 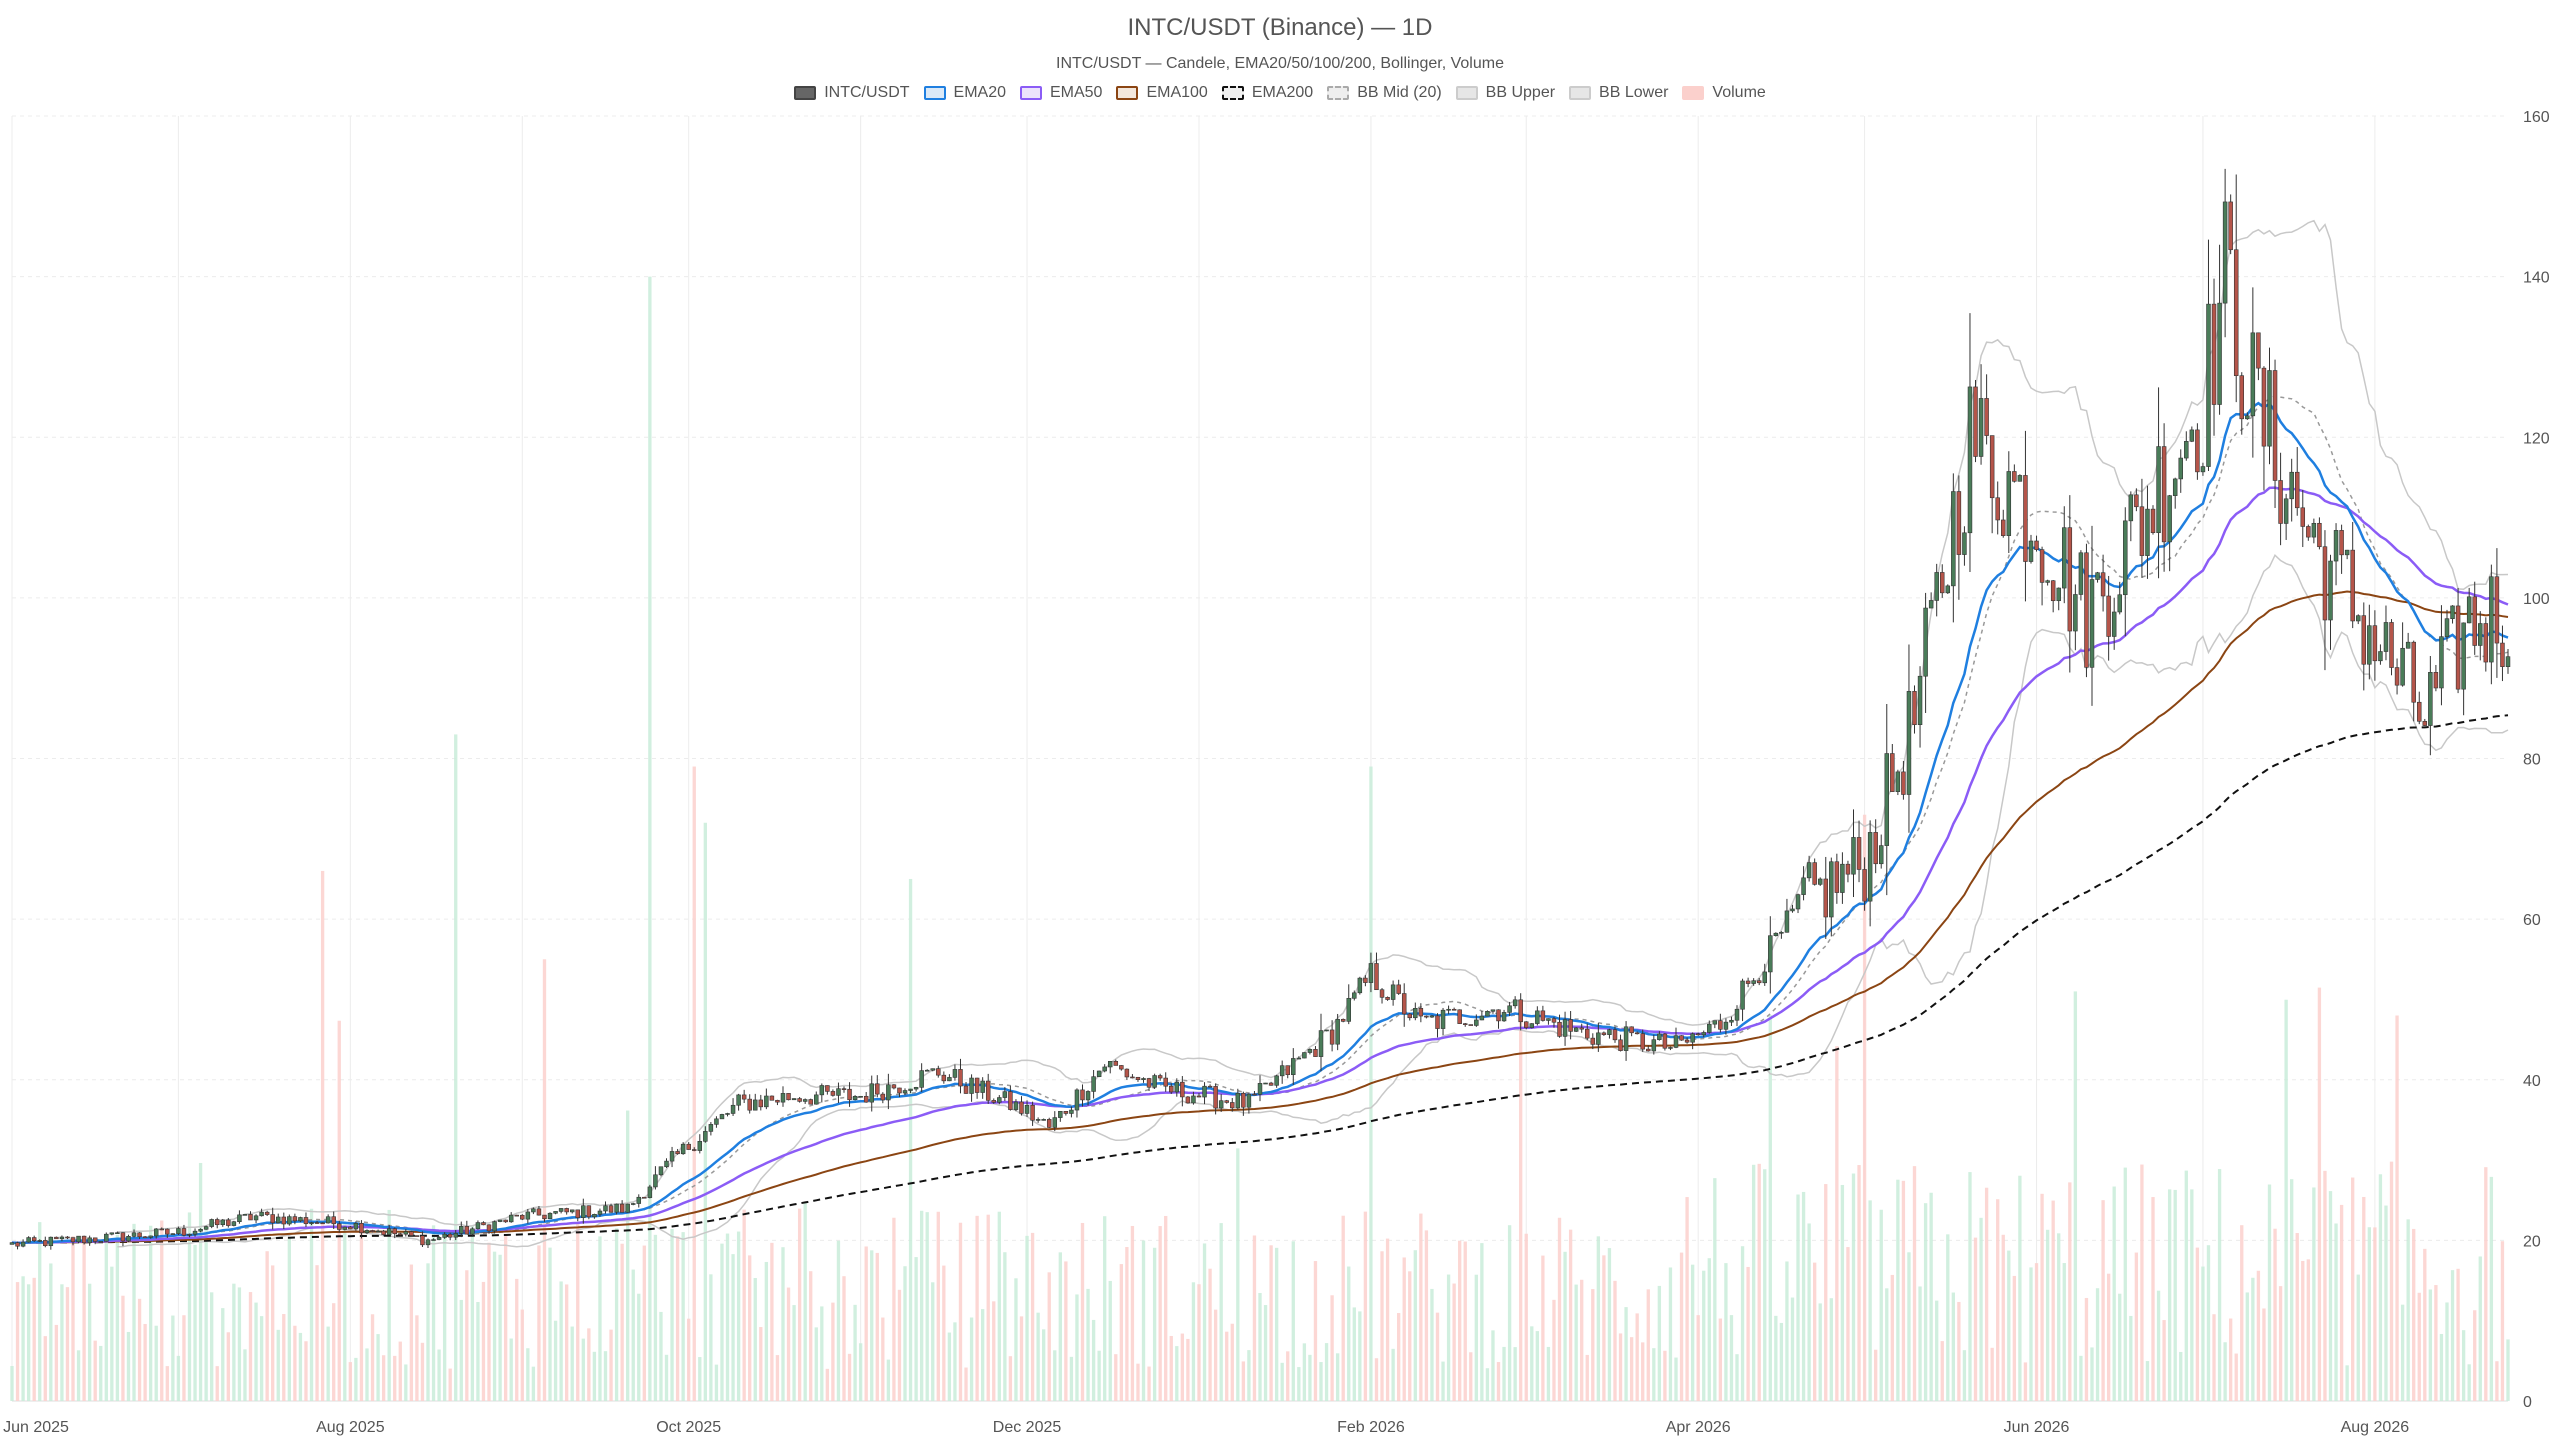 I want to click on legend-item: BB Lower, so click(x=1618, y=93).